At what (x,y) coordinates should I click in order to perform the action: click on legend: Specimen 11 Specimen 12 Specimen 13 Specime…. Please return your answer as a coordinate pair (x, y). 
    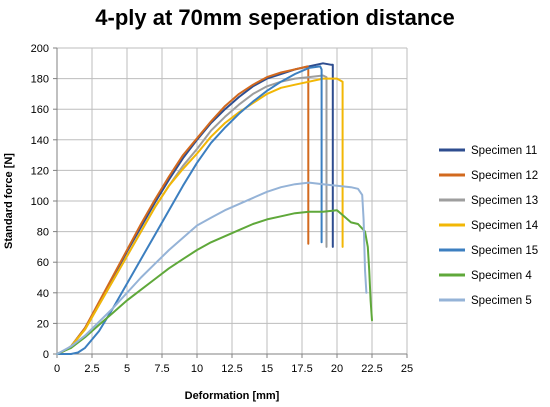
    Looking at the image, I should click on (489, 226).